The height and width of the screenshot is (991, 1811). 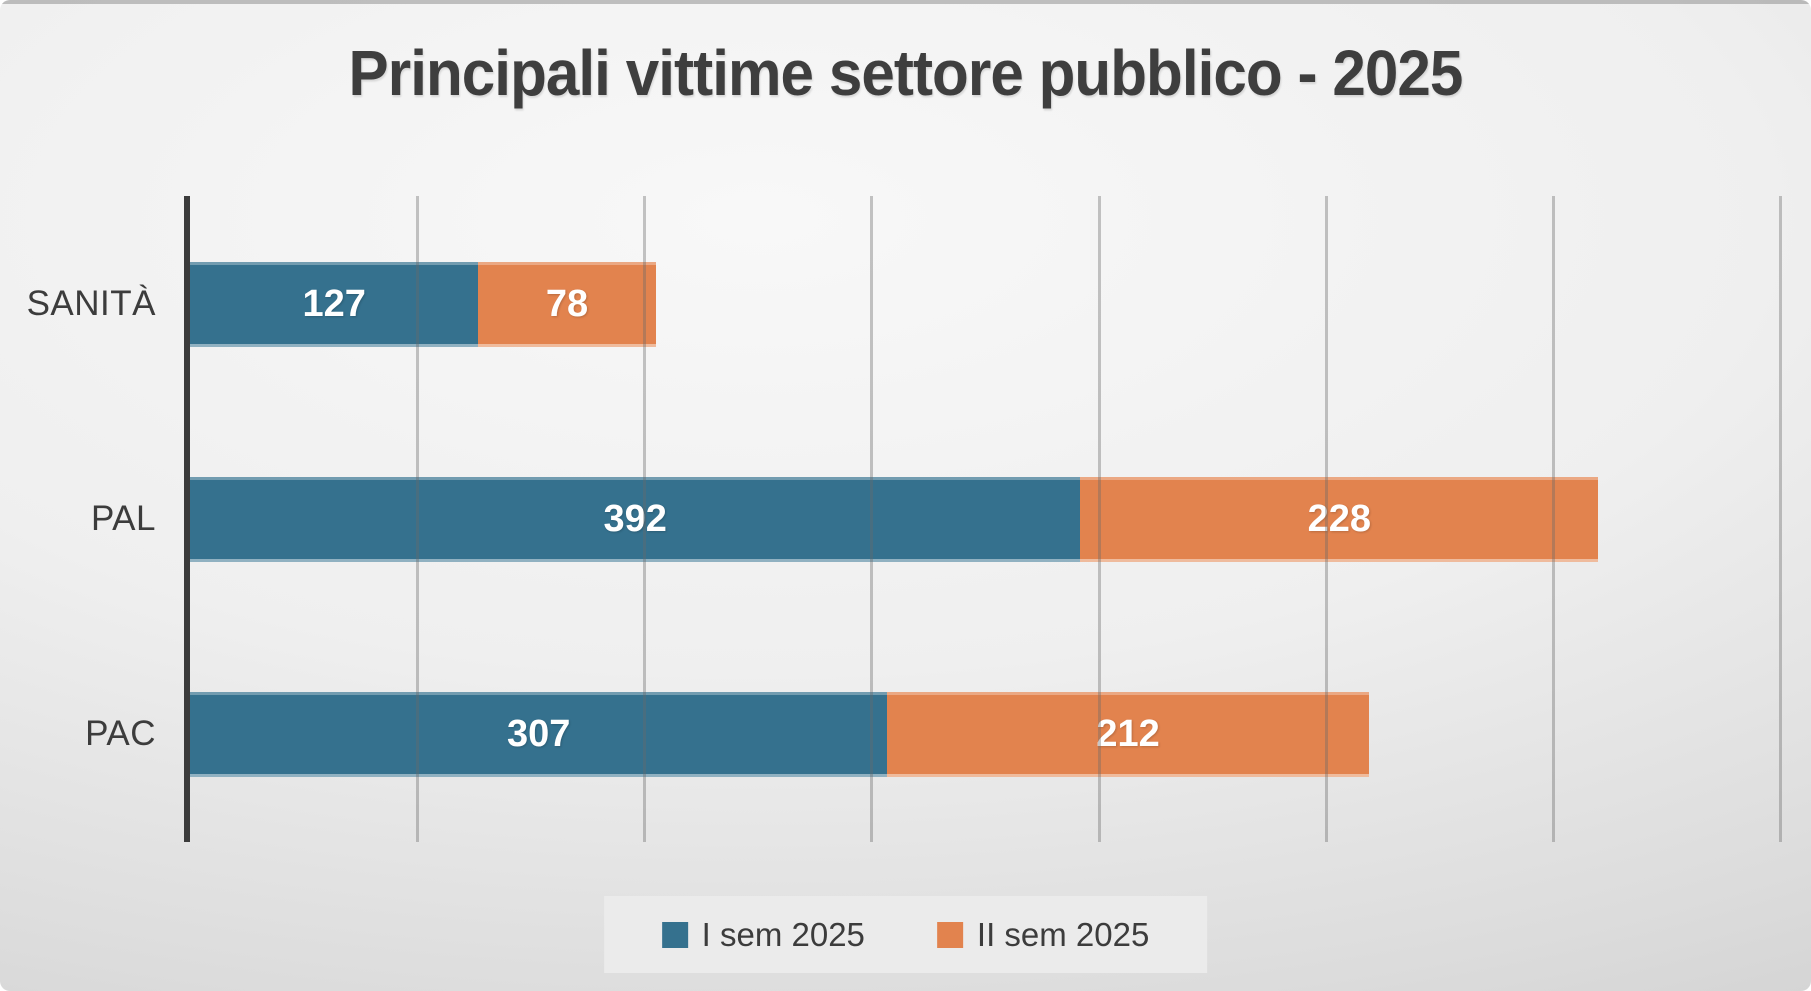 I want to click on stacked-bar: 307 212, so click(x=779, y=735).